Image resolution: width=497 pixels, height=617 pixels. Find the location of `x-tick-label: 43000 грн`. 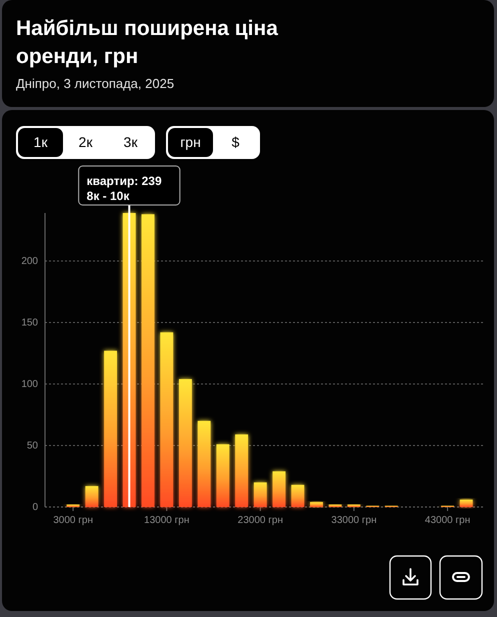

x-tick-label: 43000 грн is located at coordinates (447, 520).